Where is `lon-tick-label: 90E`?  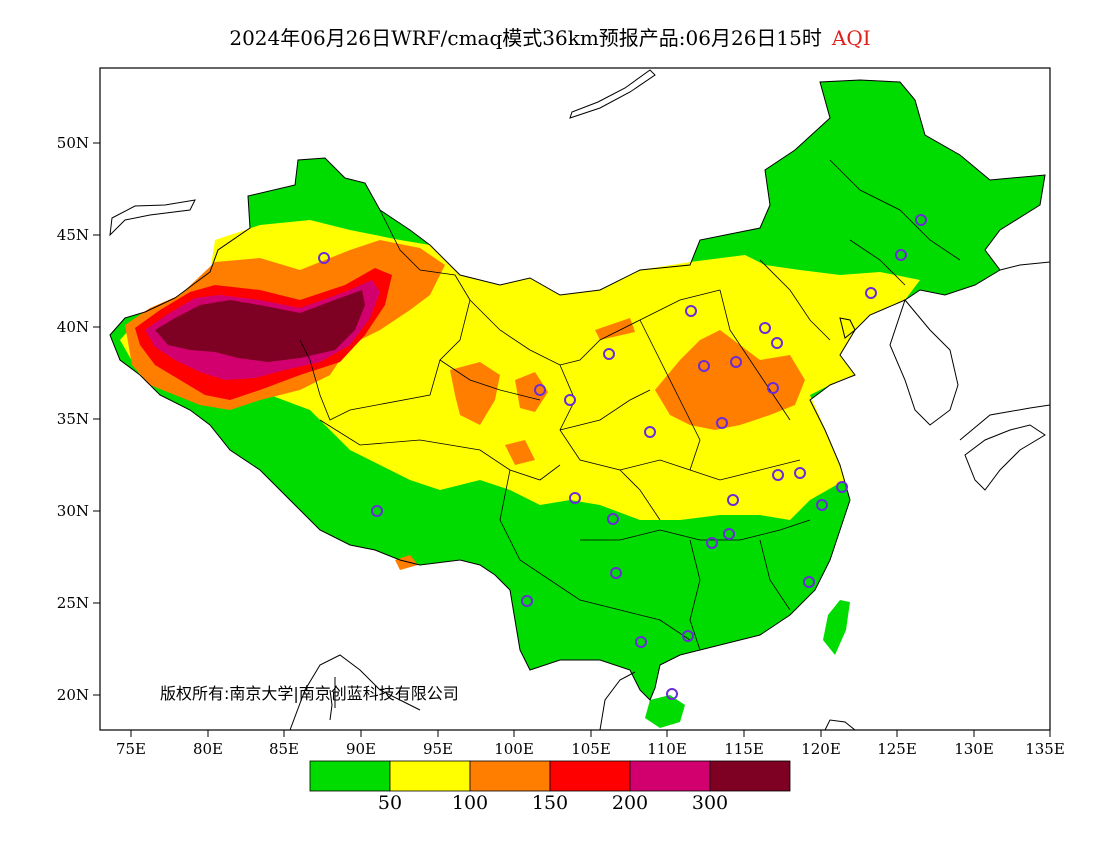 lon-tick-label: 90E is located at coordinates (361, 749).